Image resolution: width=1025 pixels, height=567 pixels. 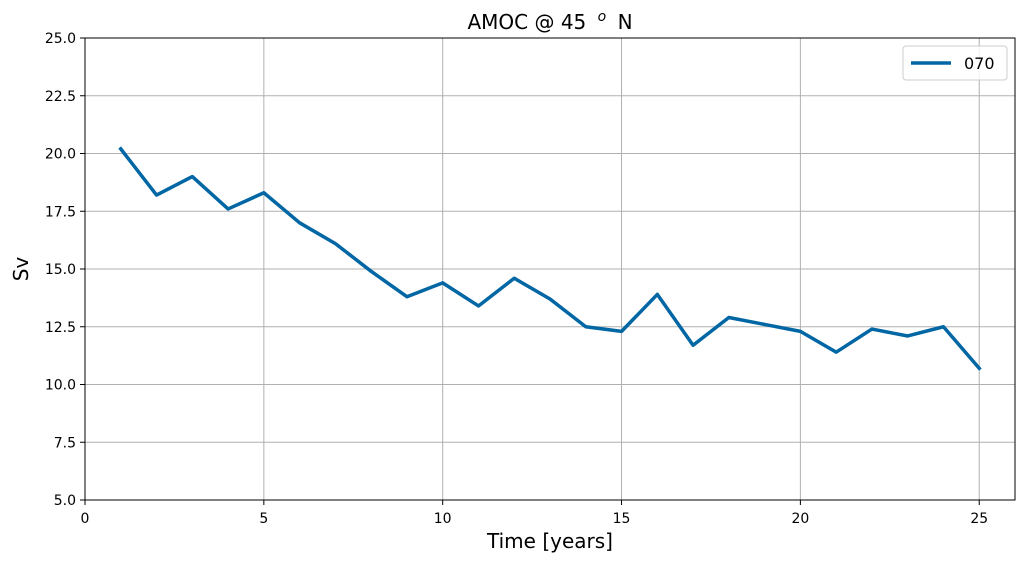 I want to click on y-tick-label: 15.0, so click(x=60, y=270).